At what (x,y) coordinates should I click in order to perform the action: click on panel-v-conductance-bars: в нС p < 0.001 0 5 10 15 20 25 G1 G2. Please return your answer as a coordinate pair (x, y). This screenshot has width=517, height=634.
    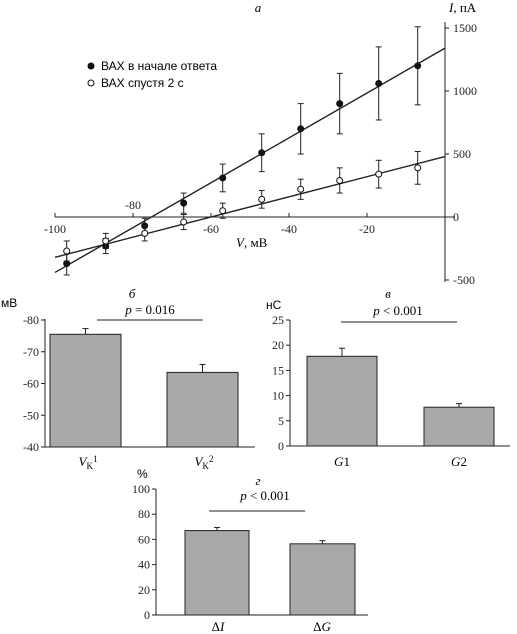
    Looking at the image, I should click on (388, 377).